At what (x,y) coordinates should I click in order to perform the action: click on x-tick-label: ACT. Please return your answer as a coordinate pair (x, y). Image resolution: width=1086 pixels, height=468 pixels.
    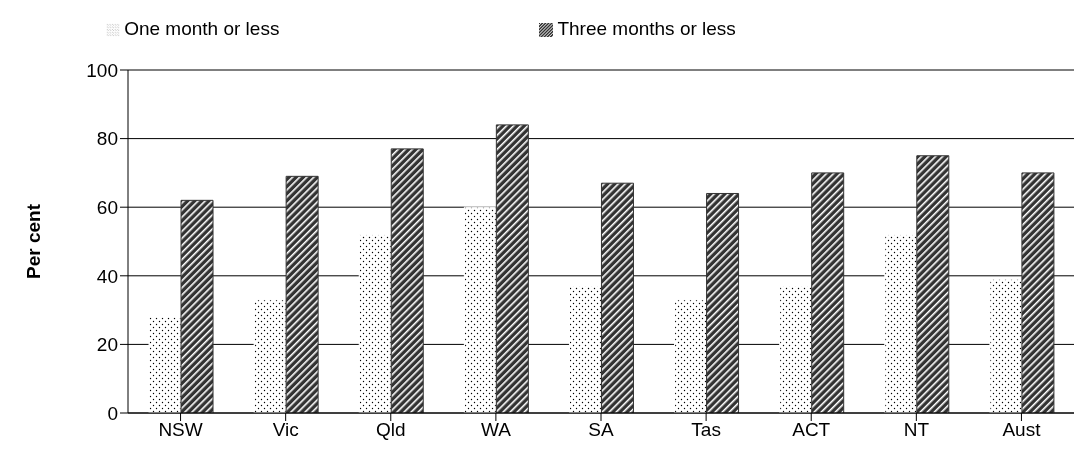
    Looking at the image, I should click on (811, 430).